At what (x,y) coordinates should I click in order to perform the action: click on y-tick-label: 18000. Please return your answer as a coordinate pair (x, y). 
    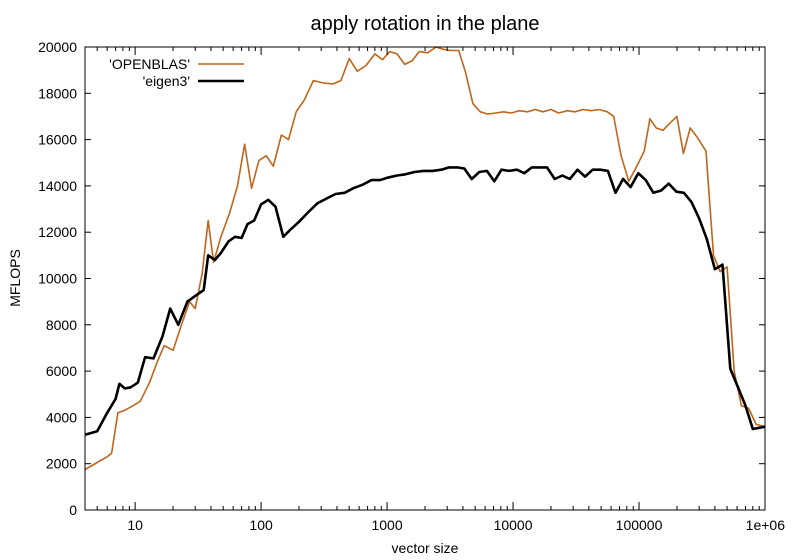
    Looking at the image, I should click on (57, 93).